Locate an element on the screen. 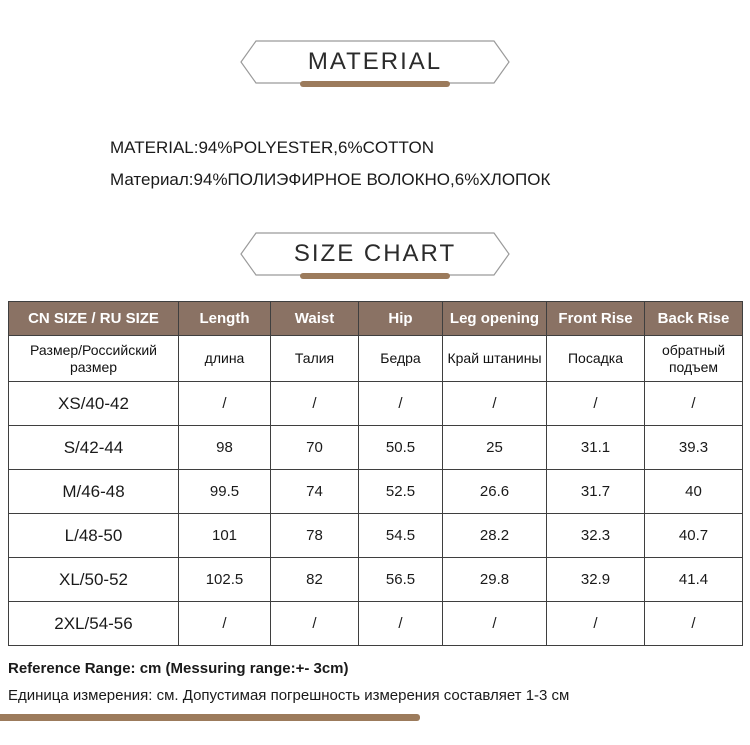  value-cell: 78 is located at coordinates (314, 535).